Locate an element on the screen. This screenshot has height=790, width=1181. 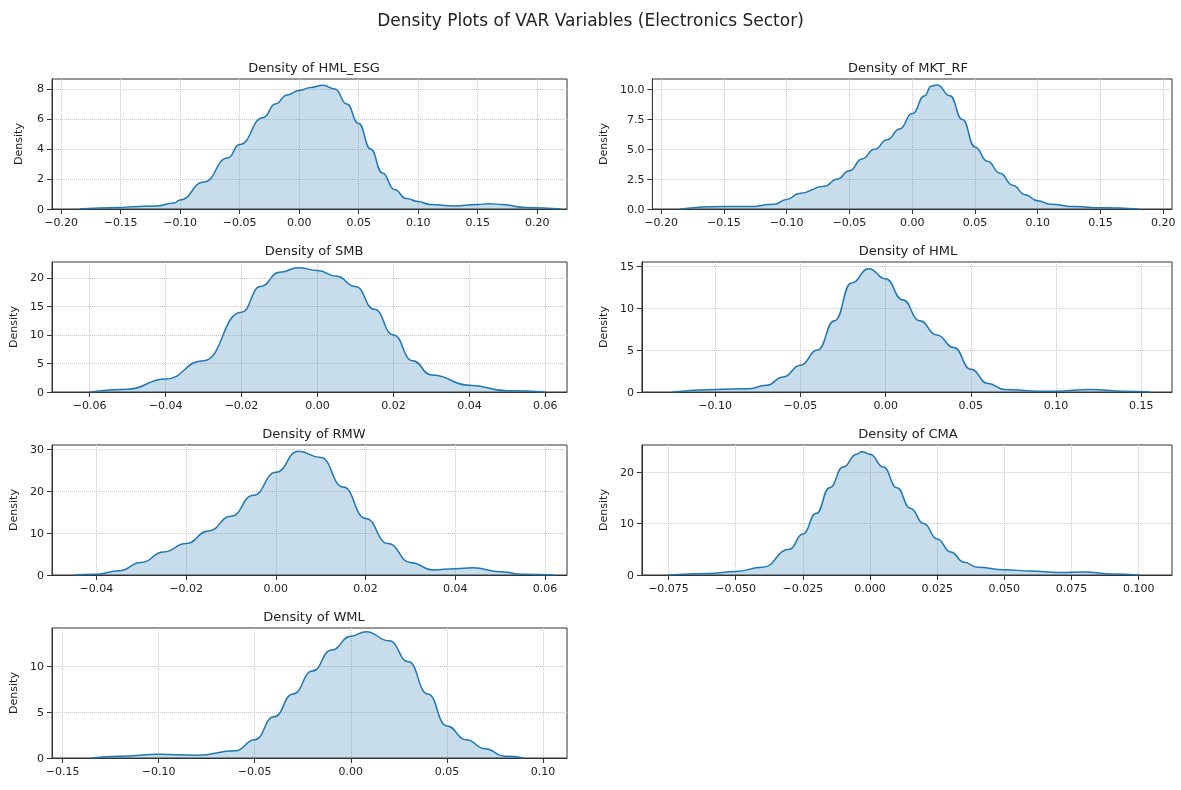
y-tick-label: 5.0 is located at coordinates (635, 149).